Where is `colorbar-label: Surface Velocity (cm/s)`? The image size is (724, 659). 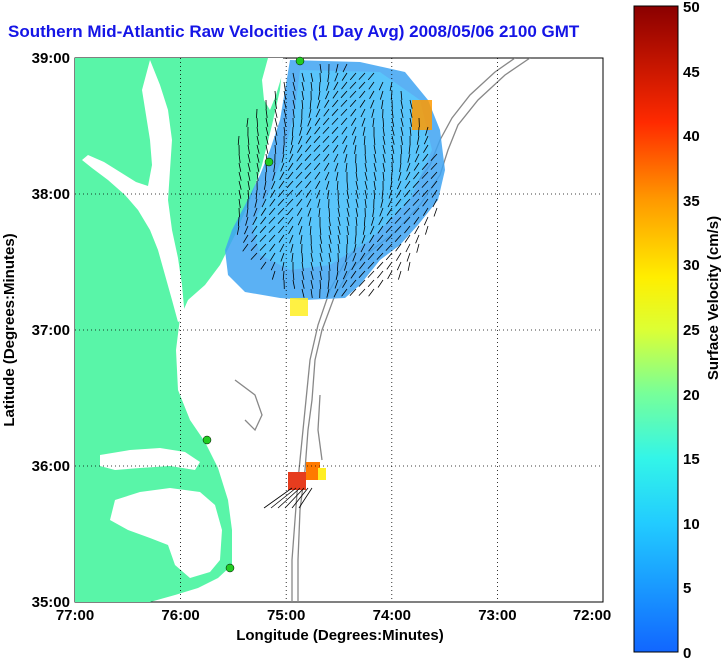
colorbar-label: Surface Velocity (cm/s) is located at coordinates (713, 298).